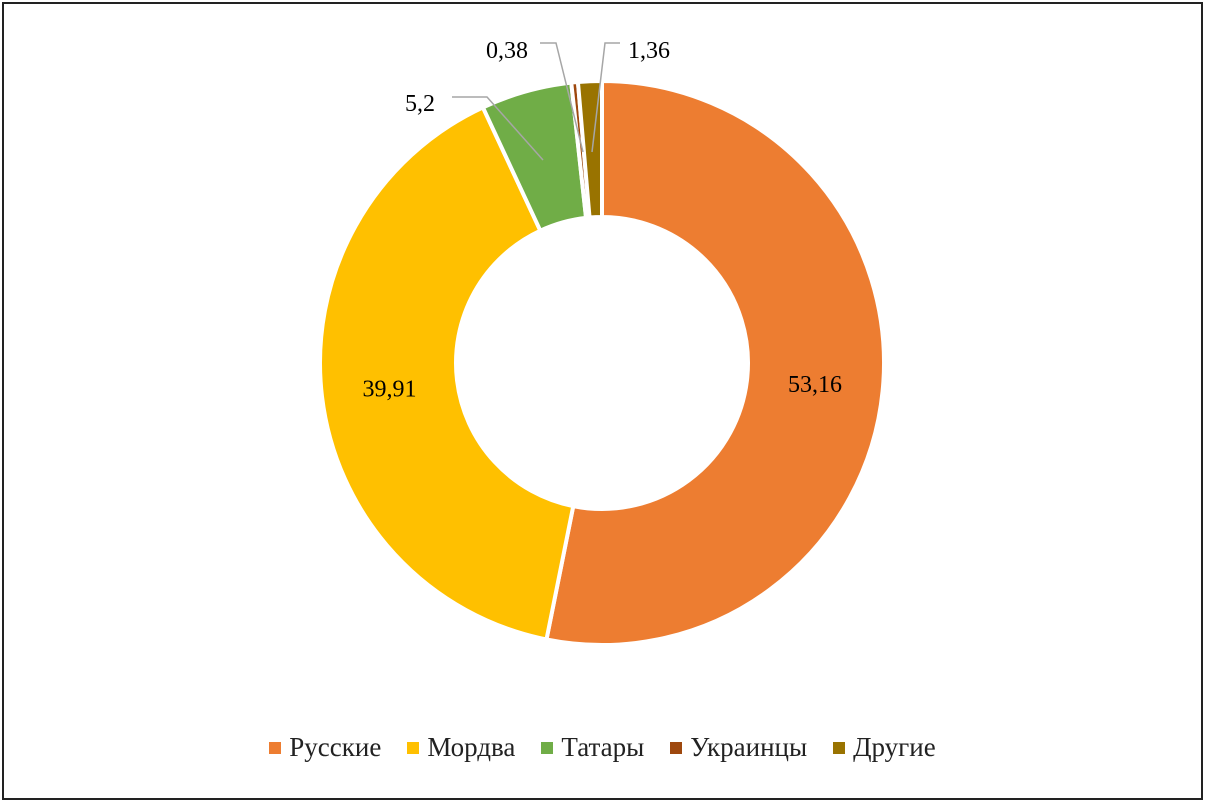 The image size is (1205, 802). I want to click on legend-item-4: Украинцы, so click(738, 747).